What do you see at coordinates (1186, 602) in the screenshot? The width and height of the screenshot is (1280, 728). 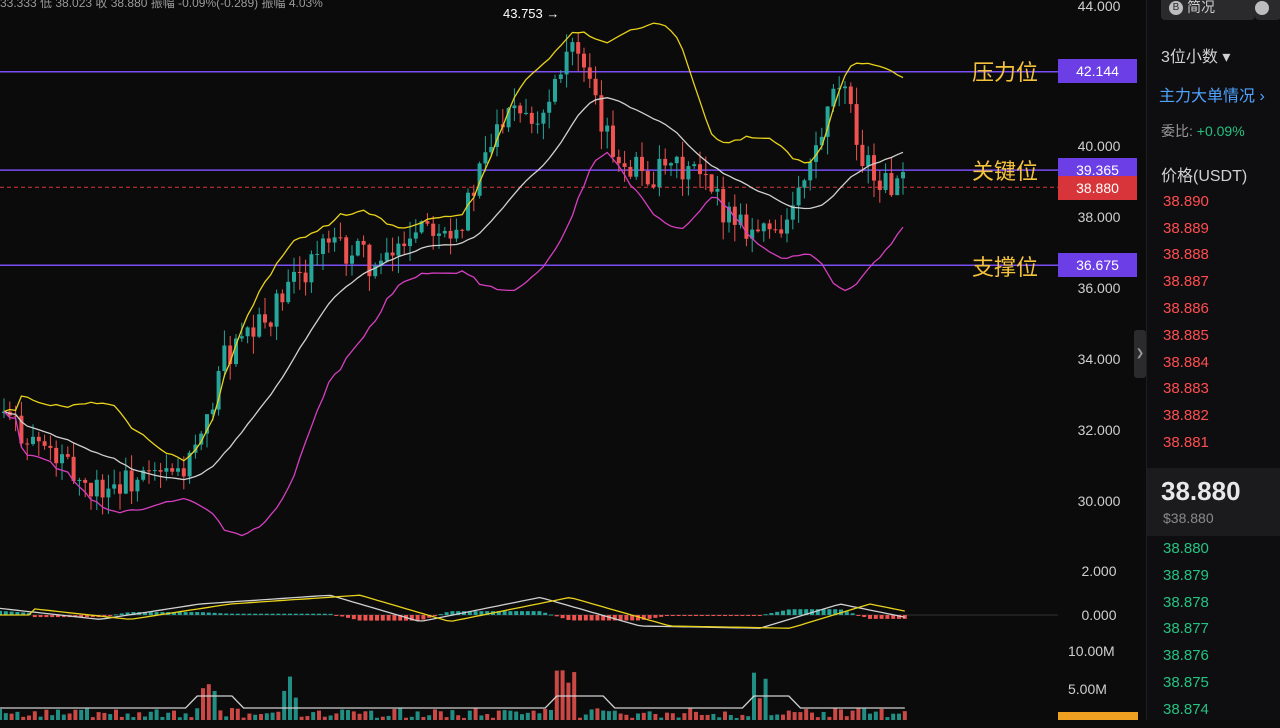 I see `bid-price: 38.878` at bounding box center [1186, 602].